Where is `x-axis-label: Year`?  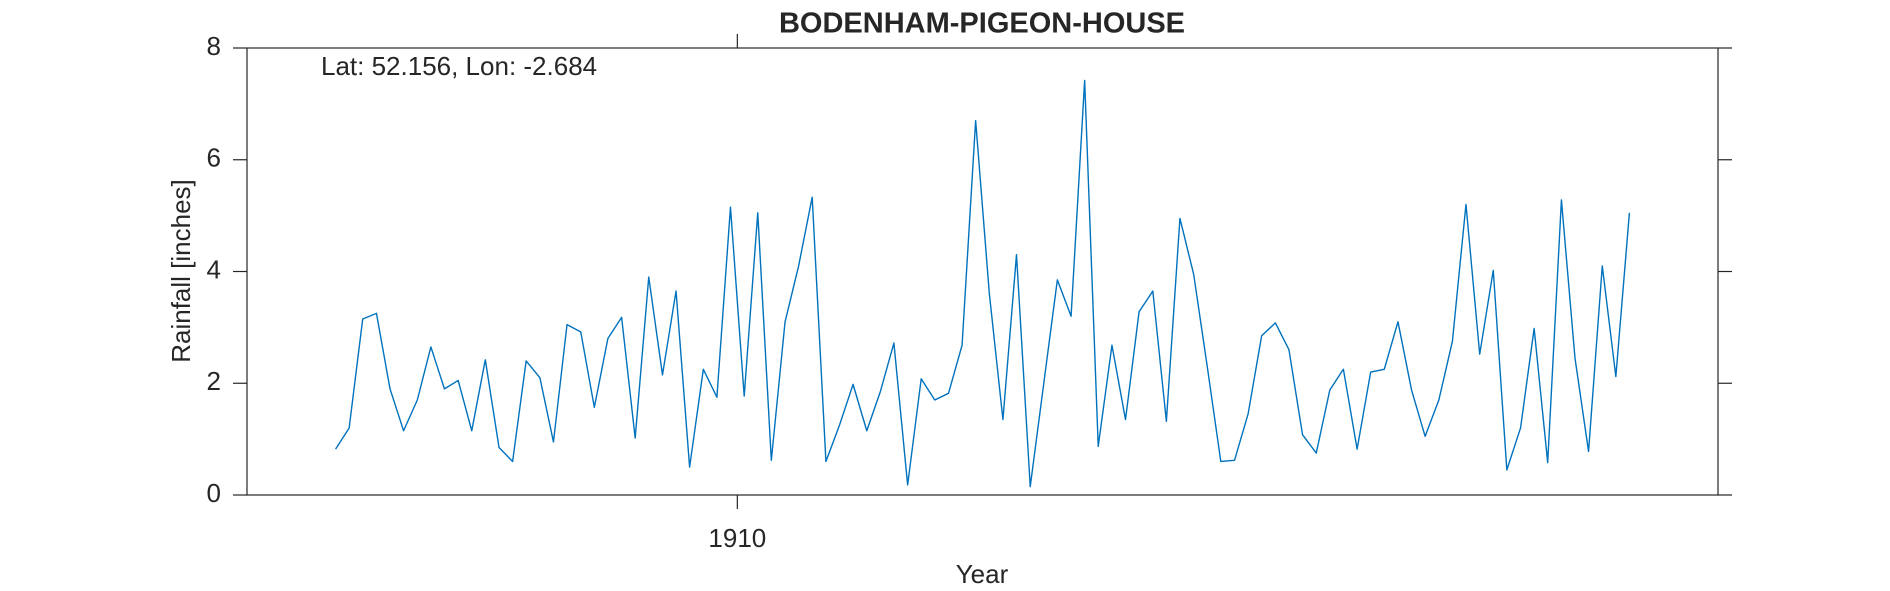 x-axis-label: Year is located at coordinates (982, 574).